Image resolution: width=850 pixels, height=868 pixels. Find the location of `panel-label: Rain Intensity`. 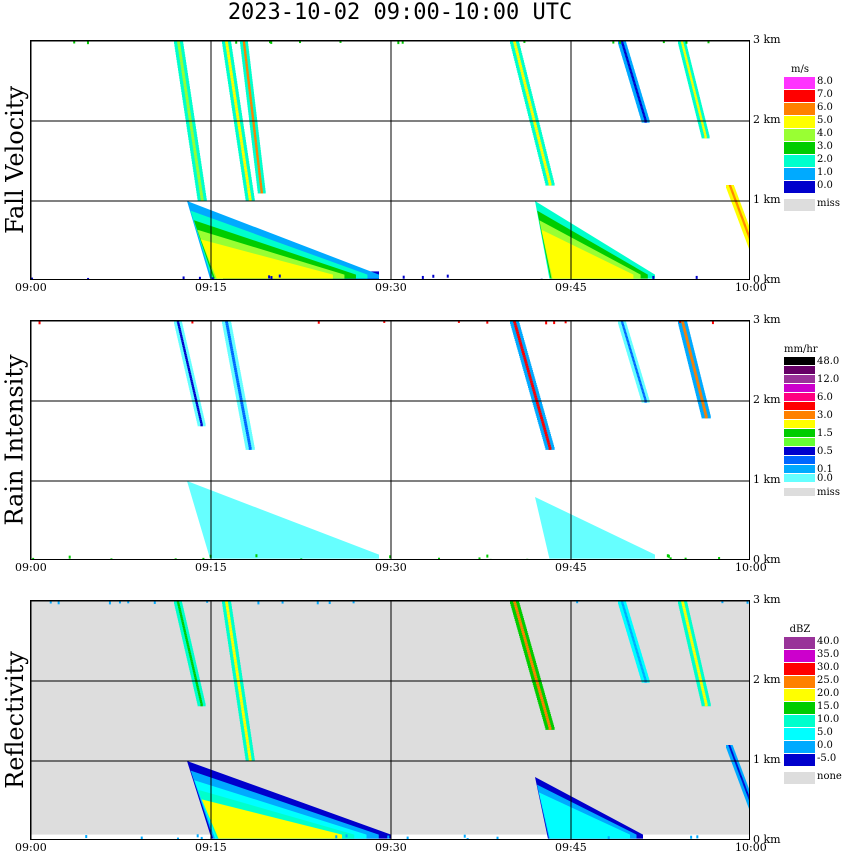

panel-label: Rain Intensity is located at coordinates (15, 440).